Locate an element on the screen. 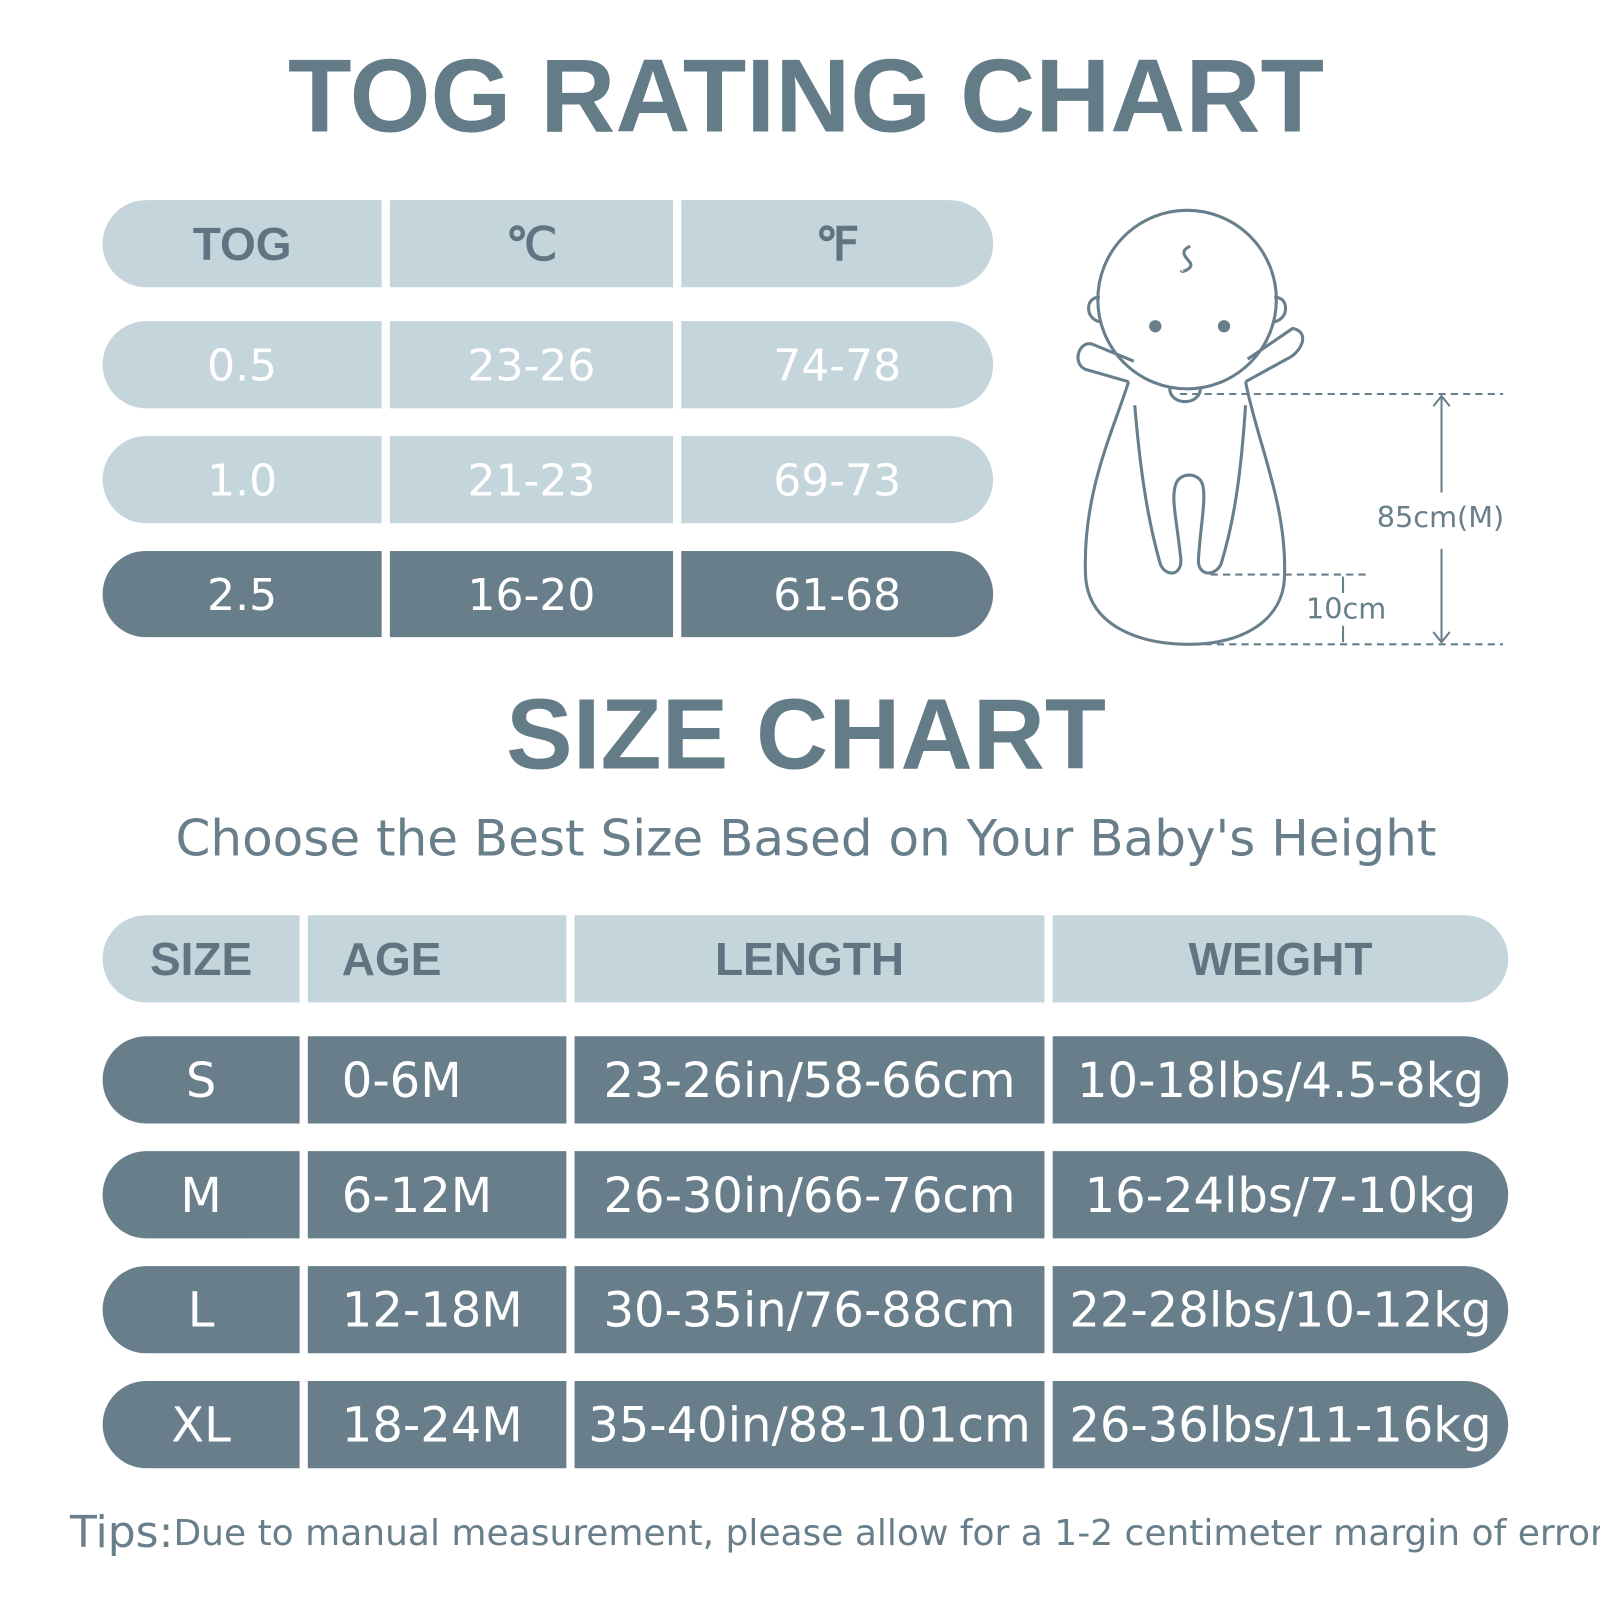 The height and width of the screenshot is (1600, 1600). header-text: TOG is located at coordinates (242, 244).